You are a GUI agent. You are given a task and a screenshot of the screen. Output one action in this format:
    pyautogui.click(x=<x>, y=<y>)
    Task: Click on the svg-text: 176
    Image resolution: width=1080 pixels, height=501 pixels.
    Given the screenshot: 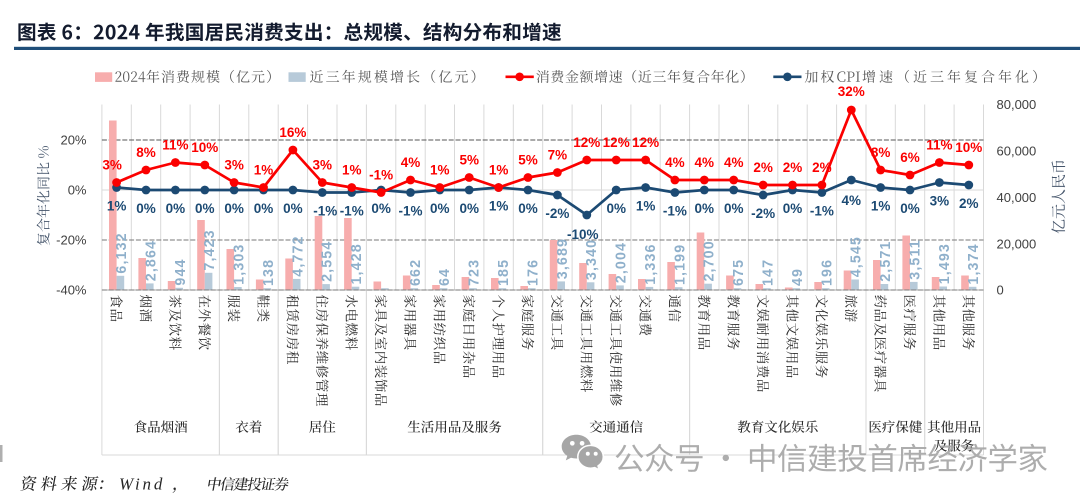 What is the action you would take?
    pyautogui.click(x=533, y=272)
    